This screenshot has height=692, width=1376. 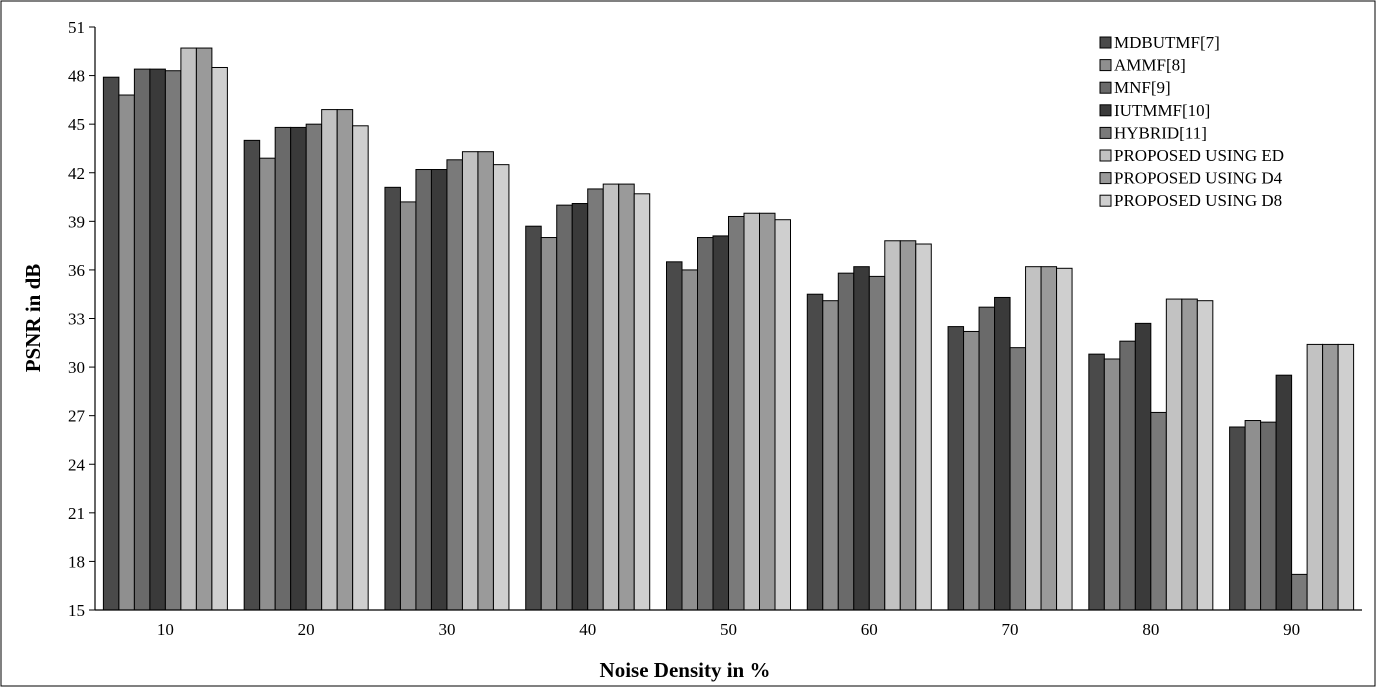 What do you see at coordinates (188, 329) in the screenshot?
I see `bar-10-proposed-using-ed` at bounding box center [188, 329].